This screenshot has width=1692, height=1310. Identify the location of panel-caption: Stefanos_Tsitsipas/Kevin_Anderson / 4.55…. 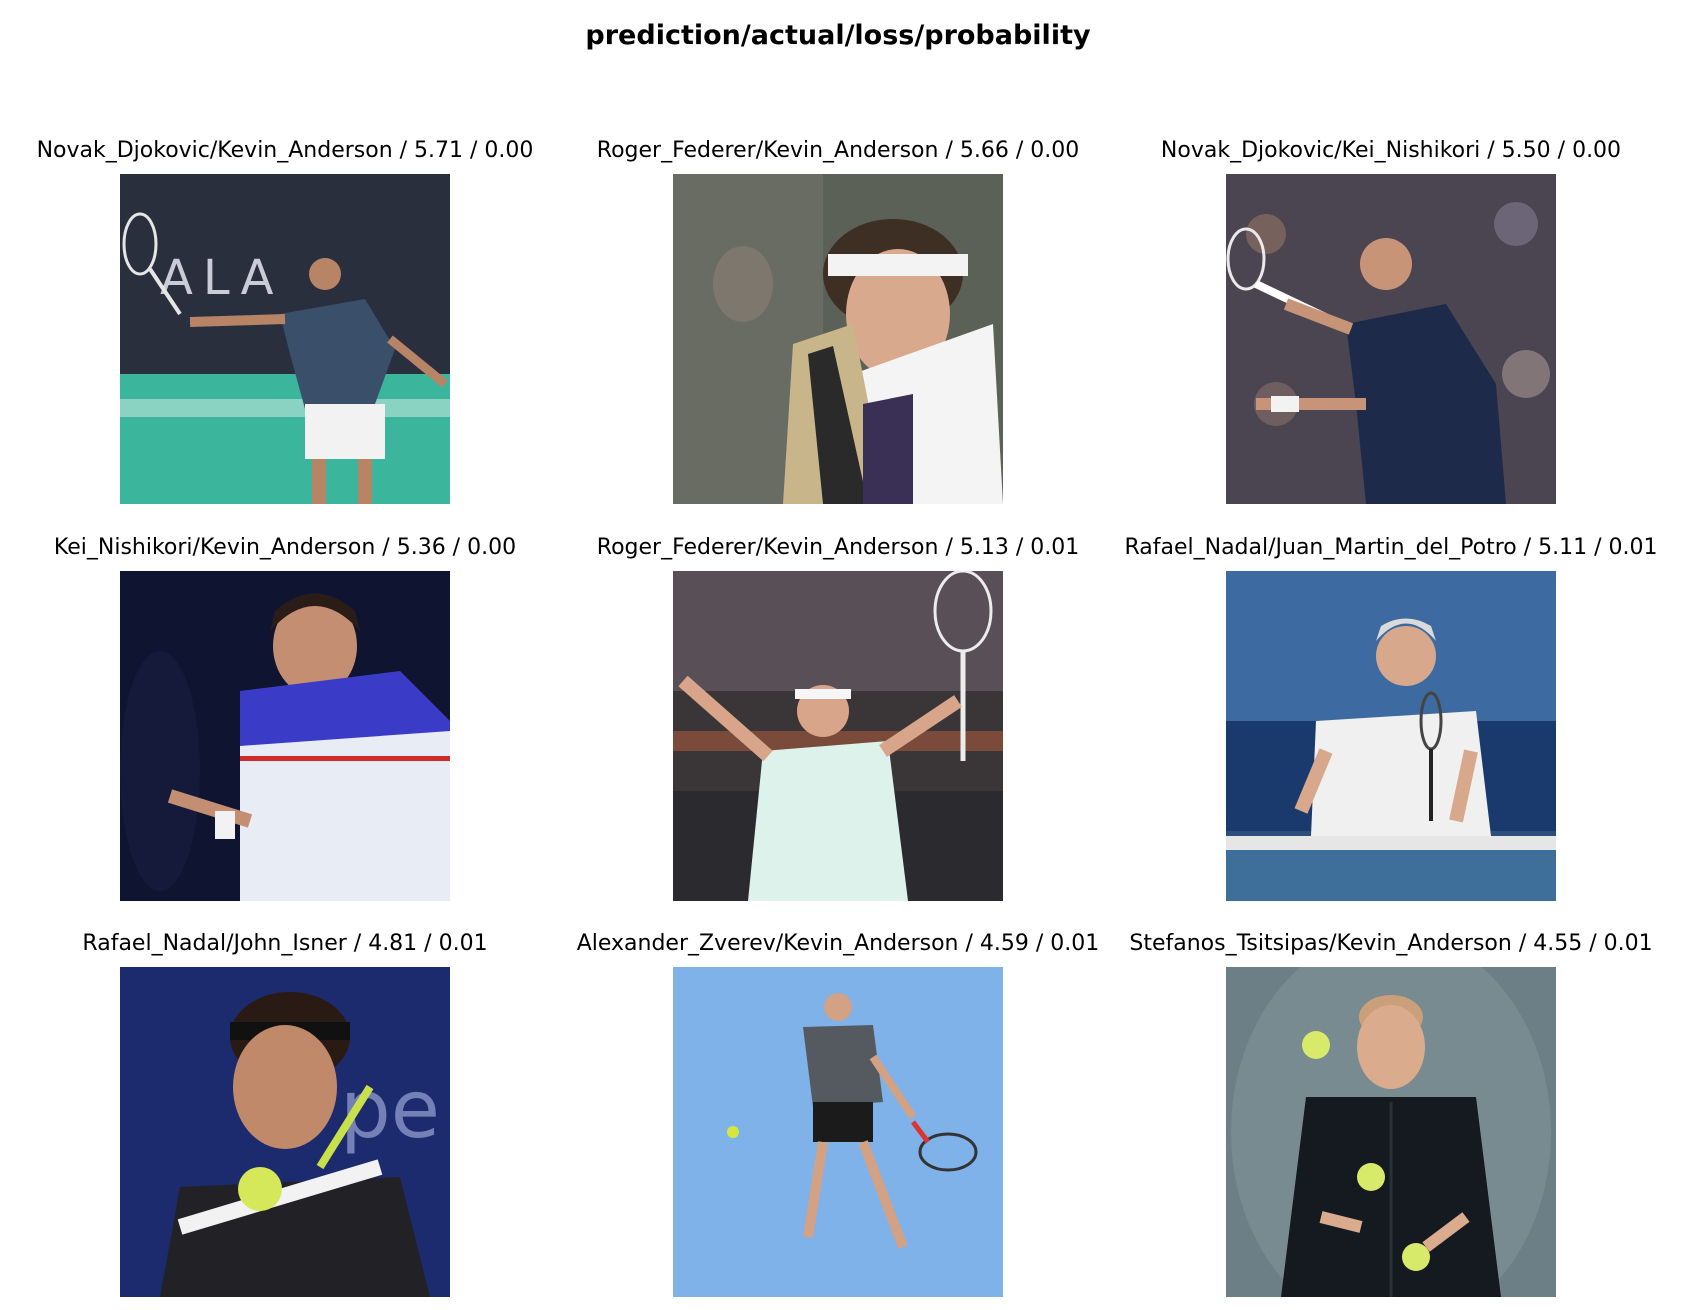
(1391, 943).